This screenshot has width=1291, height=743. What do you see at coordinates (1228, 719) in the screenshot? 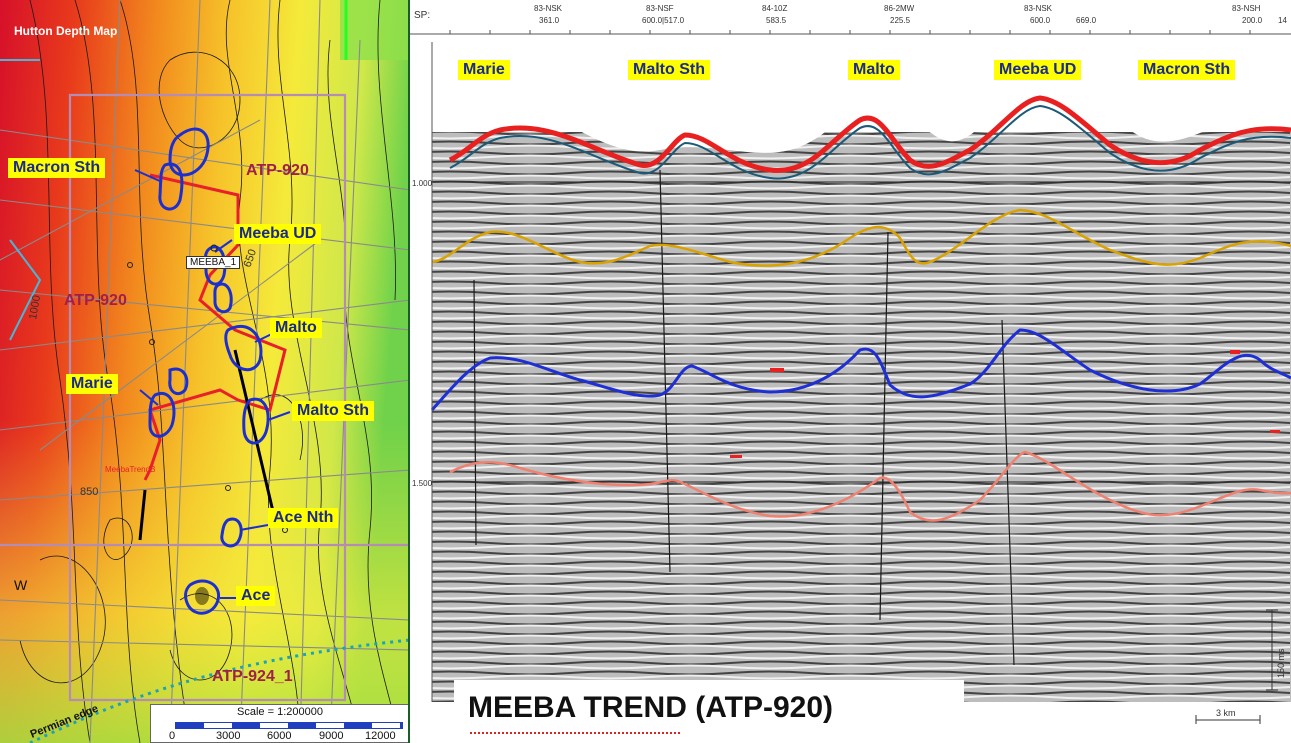
I see `horizontal-scale-bar` at bounding box center [1228, 719].